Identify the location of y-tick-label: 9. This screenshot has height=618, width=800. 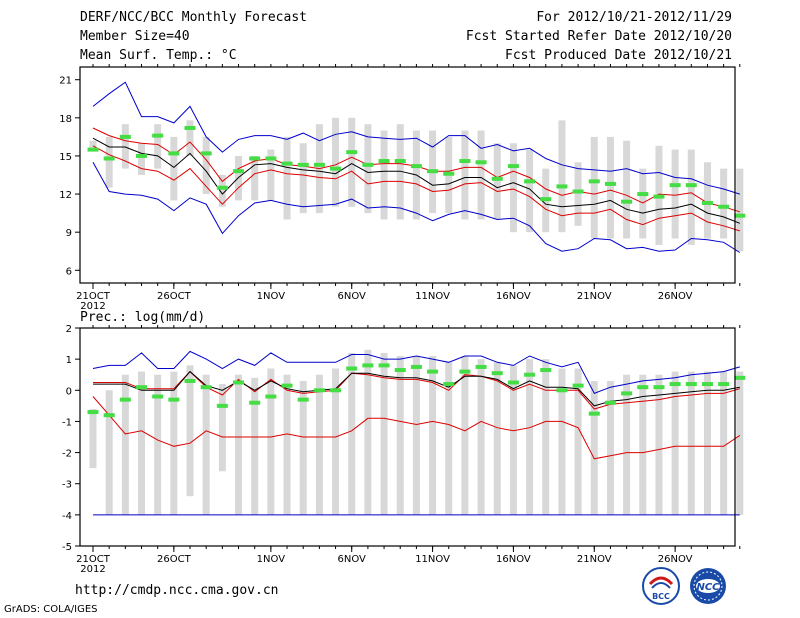
(69, 233).